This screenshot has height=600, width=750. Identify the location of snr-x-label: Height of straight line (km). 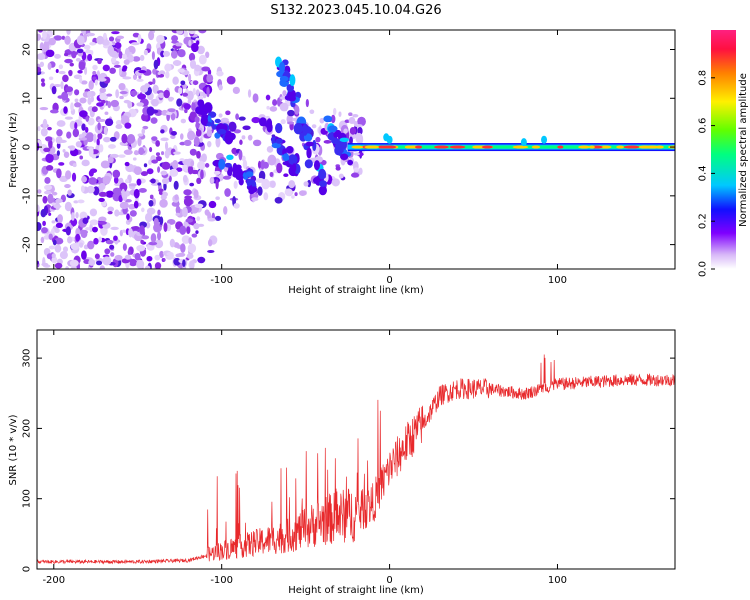
(356, 590).